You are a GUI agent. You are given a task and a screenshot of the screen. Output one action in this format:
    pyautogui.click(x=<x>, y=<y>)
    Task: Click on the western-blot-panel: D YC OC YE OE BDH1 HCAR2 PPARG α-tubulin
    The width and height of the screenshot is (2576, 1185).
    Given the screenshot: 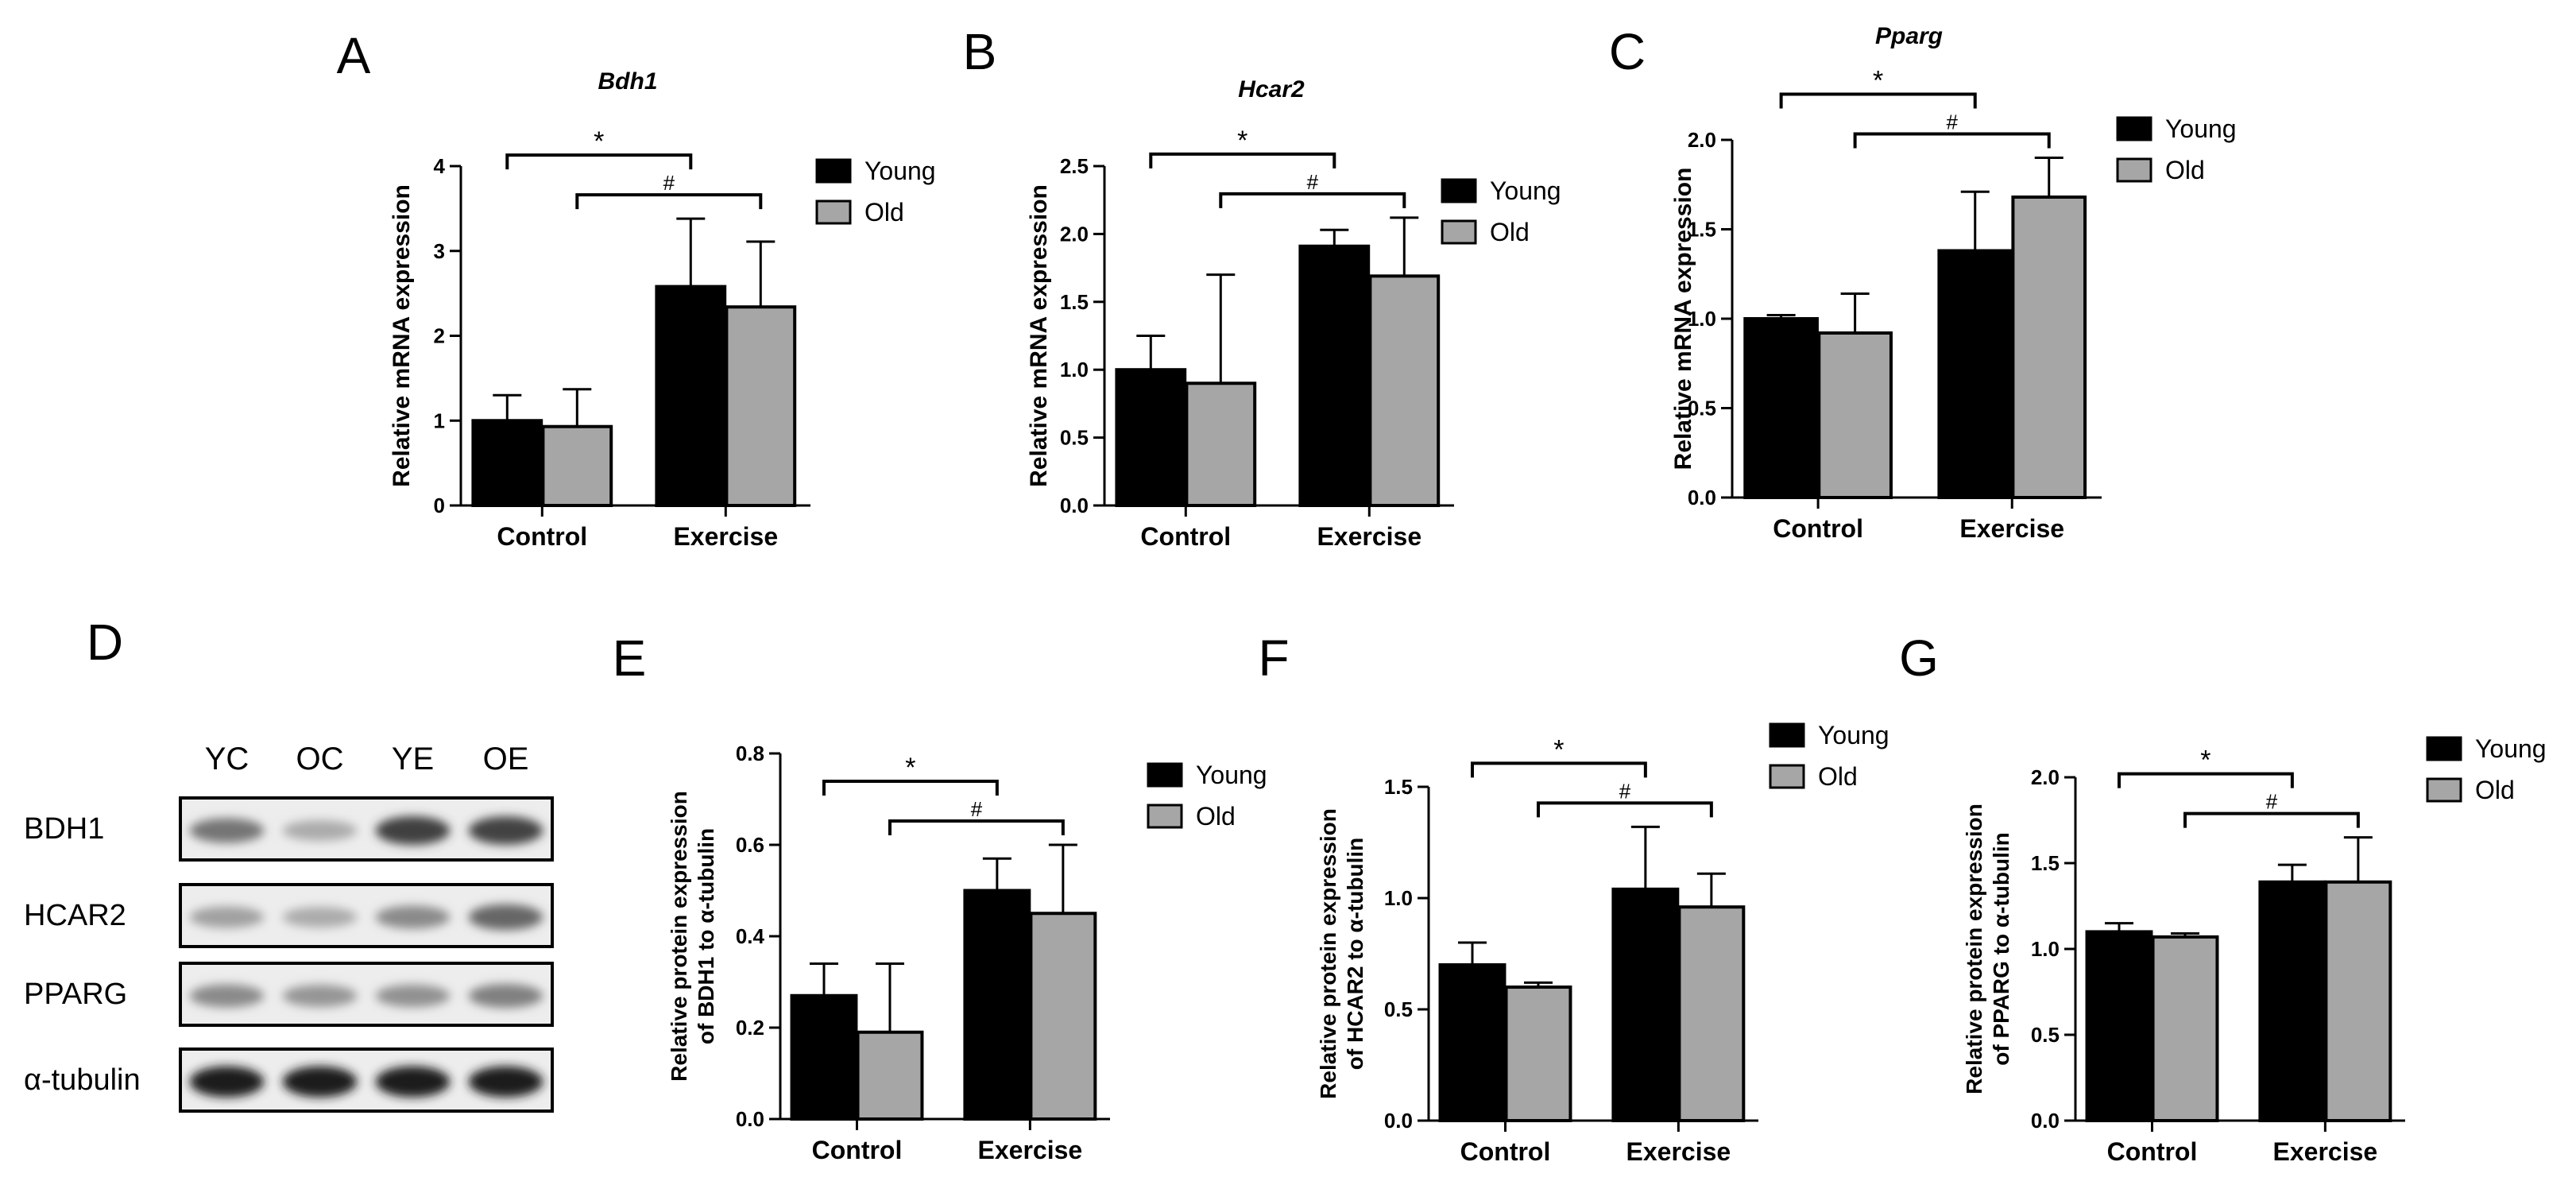 What is the action you would take?
    pyautogui.click(x=289, y=864)
    